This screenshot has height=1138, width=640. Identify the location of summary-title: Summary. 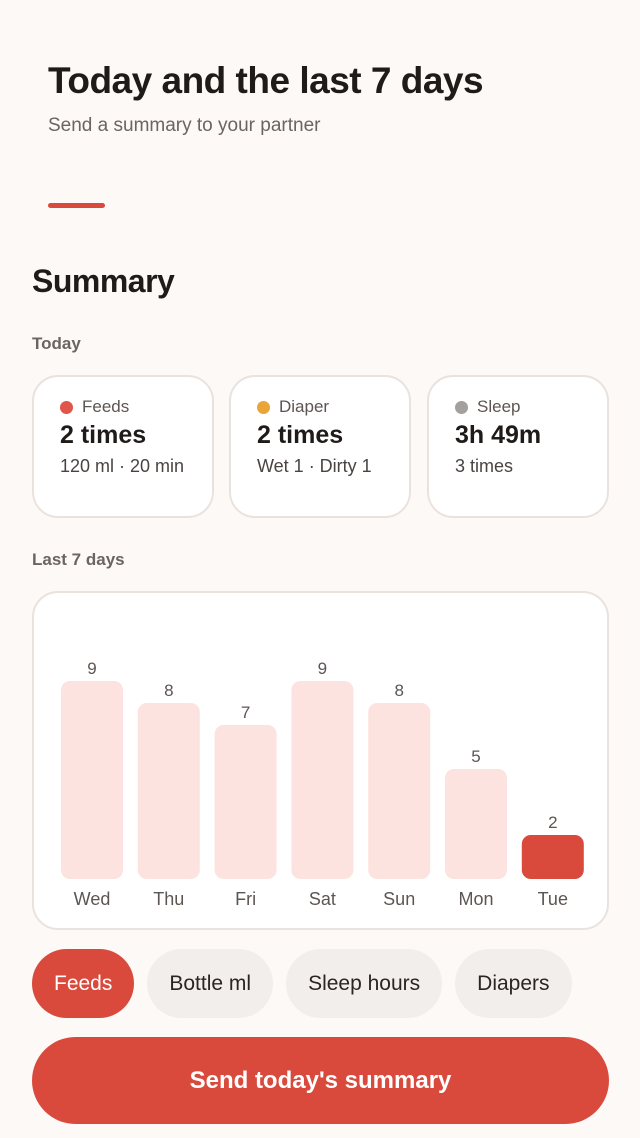
(103, 281).